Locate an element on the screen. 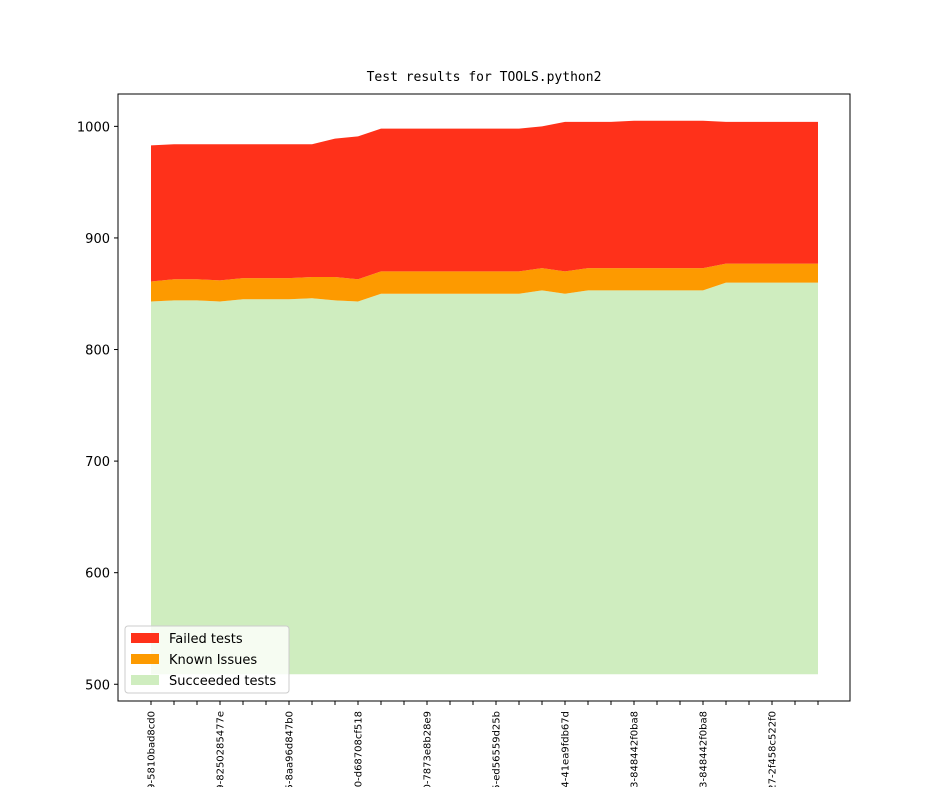 This screenshot has height=787, width=944. legend-label: Failed tests is located at coordinates (206, 639).